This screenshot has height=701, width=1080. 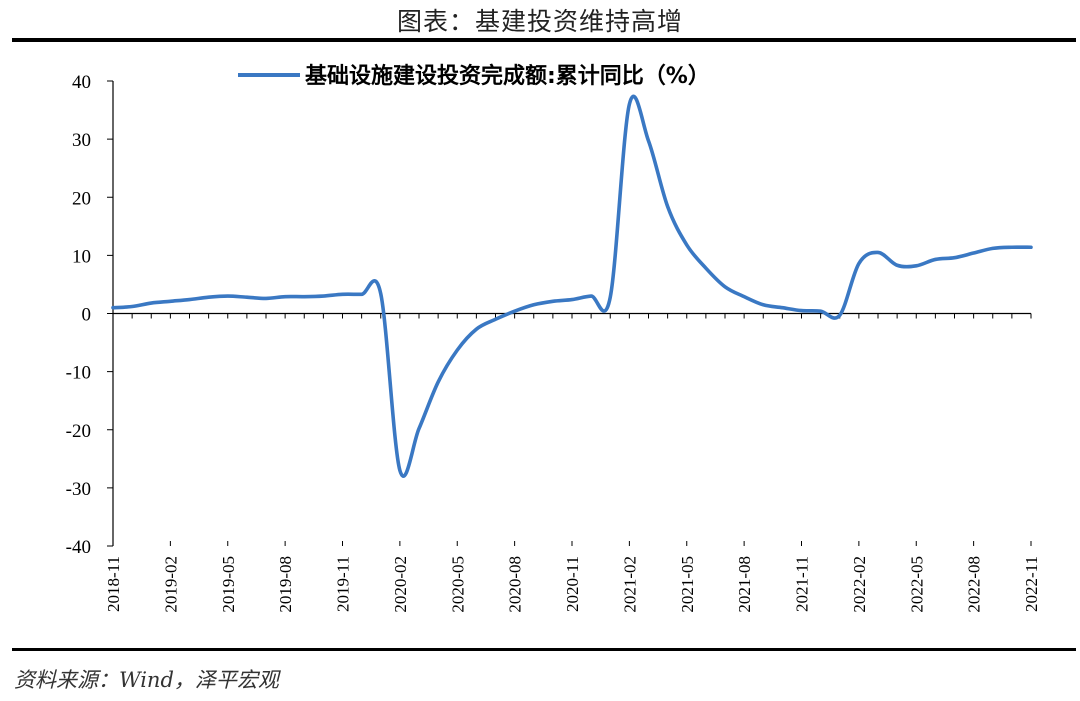 I want to click on x-tick-label: 2020-08, so click(x=515, y=584).